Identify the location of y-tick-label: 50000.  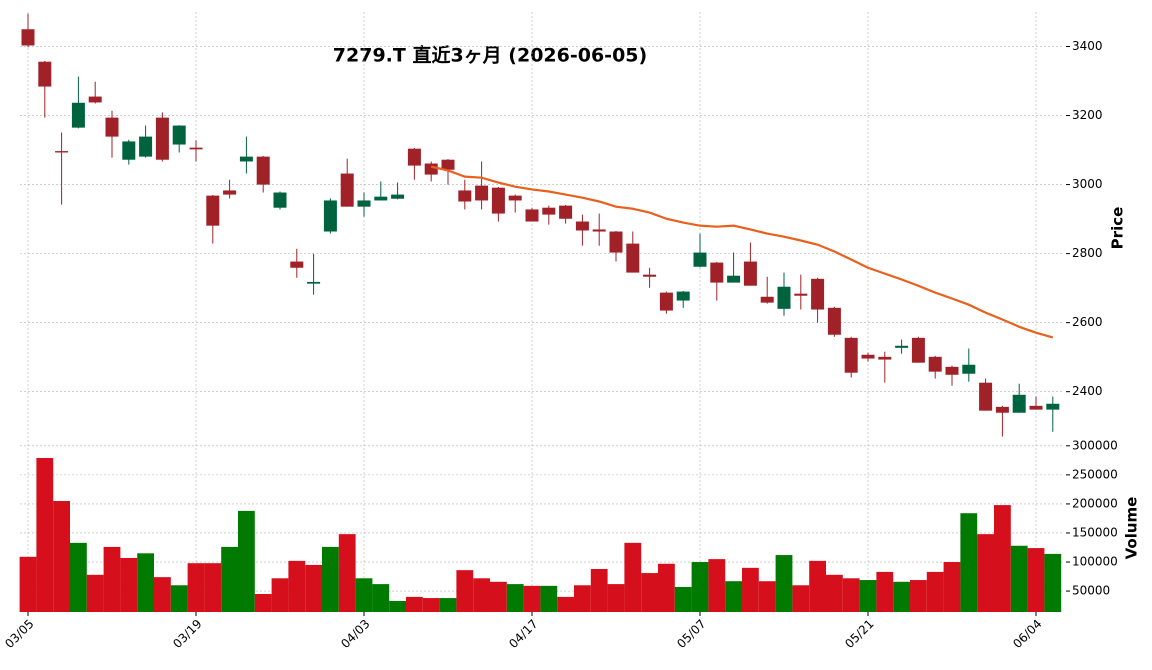
(1091, 591).